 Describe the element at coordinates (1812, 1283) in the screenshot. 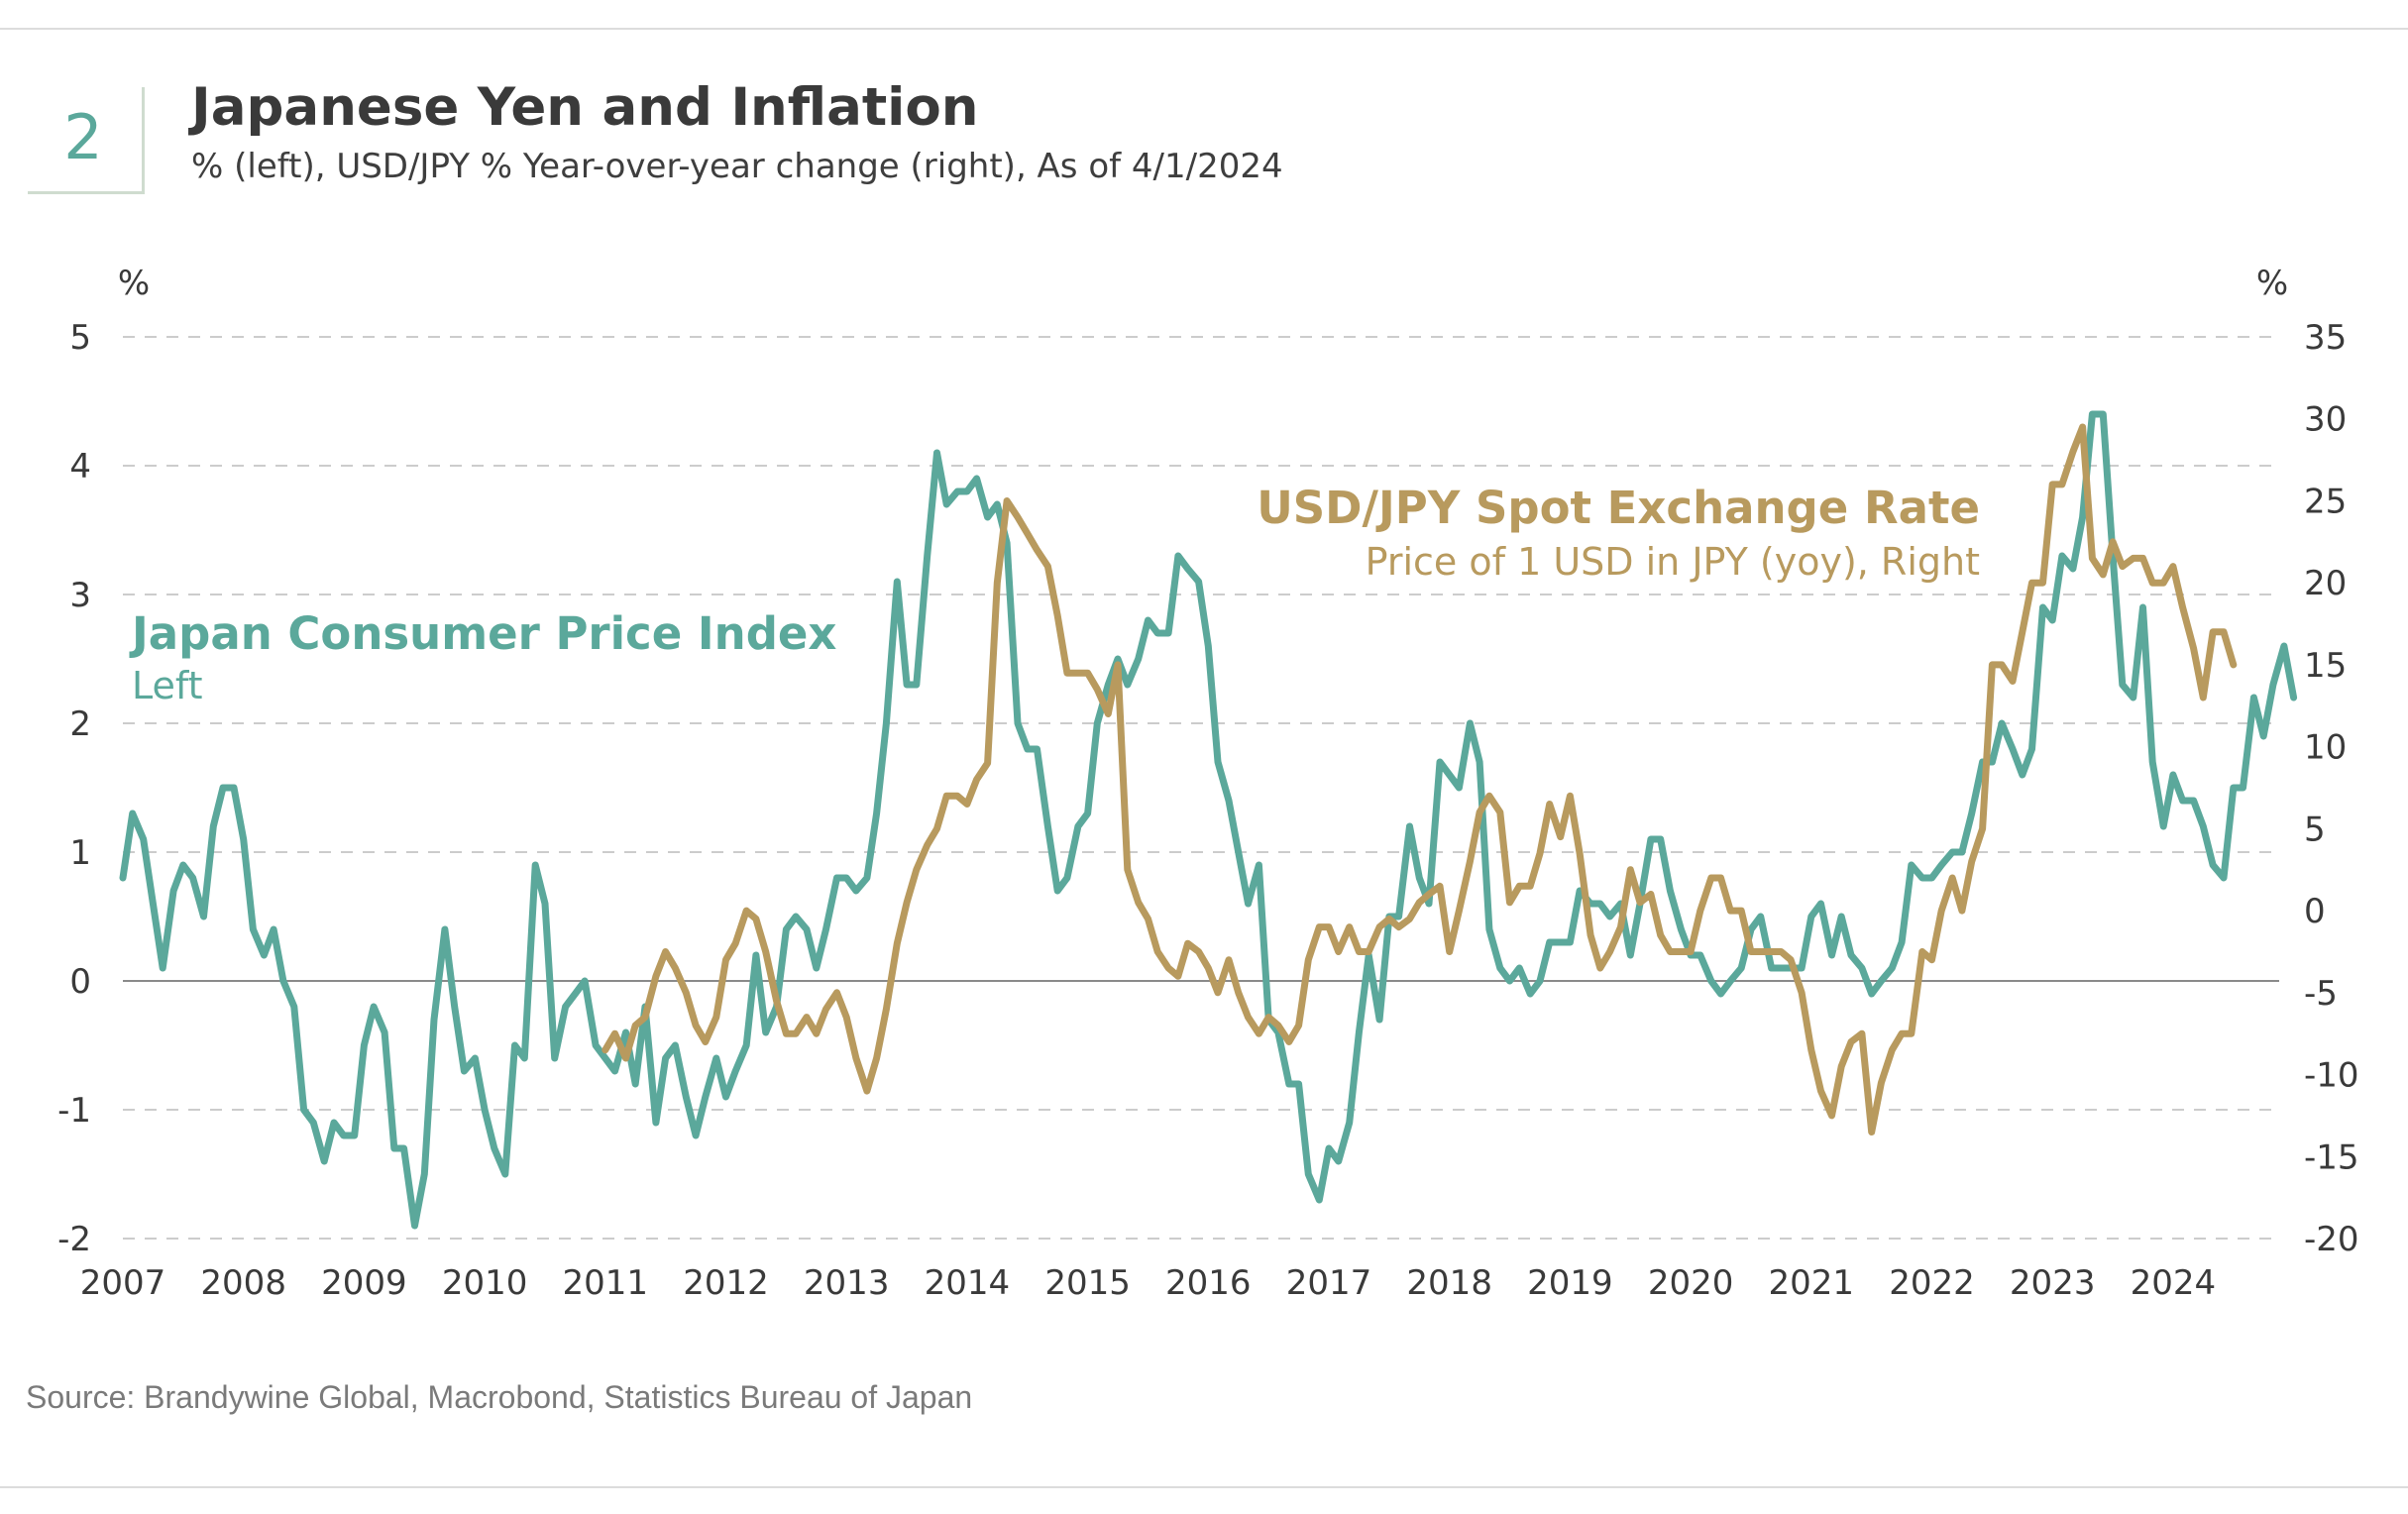

I see `x-tick-label: 2021` at that location.